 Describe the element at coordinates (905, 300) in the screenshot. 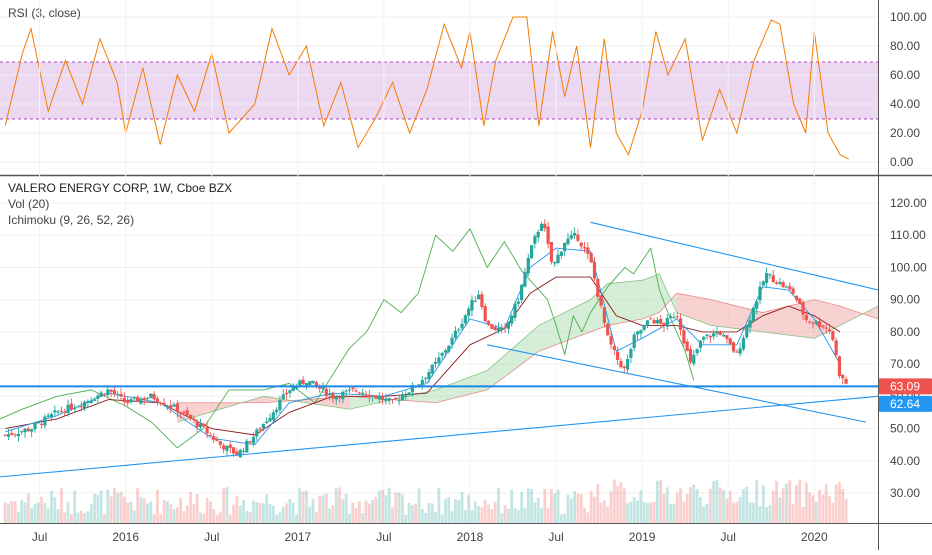

I see `price-tick-label: 90.00` at that location.